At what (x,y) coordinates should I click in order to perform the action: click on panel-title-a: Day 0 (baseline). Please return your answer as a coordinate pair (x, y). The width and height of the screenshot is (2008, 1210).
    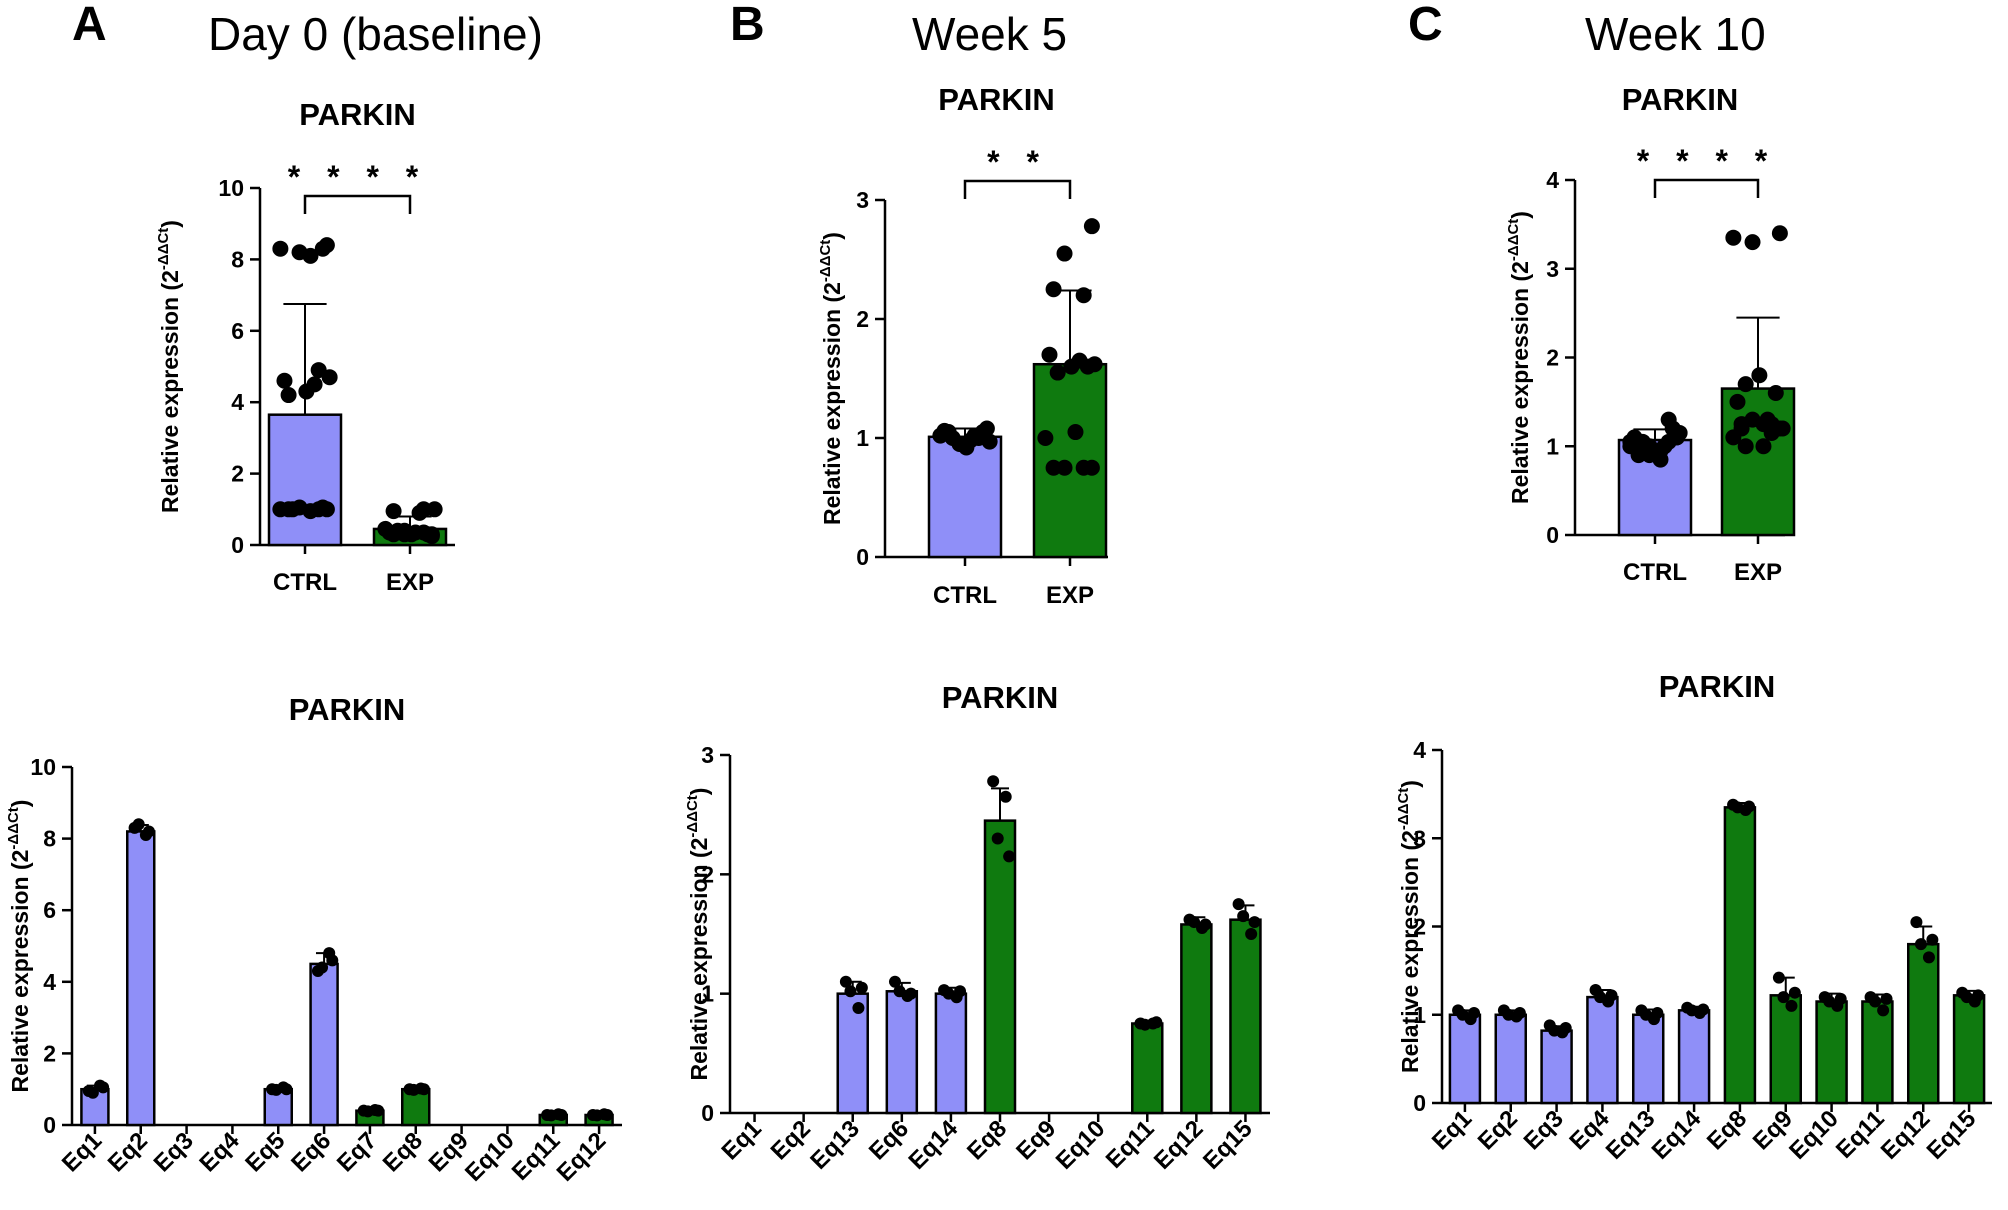
    Looking at the image, I should click on (375, 34).